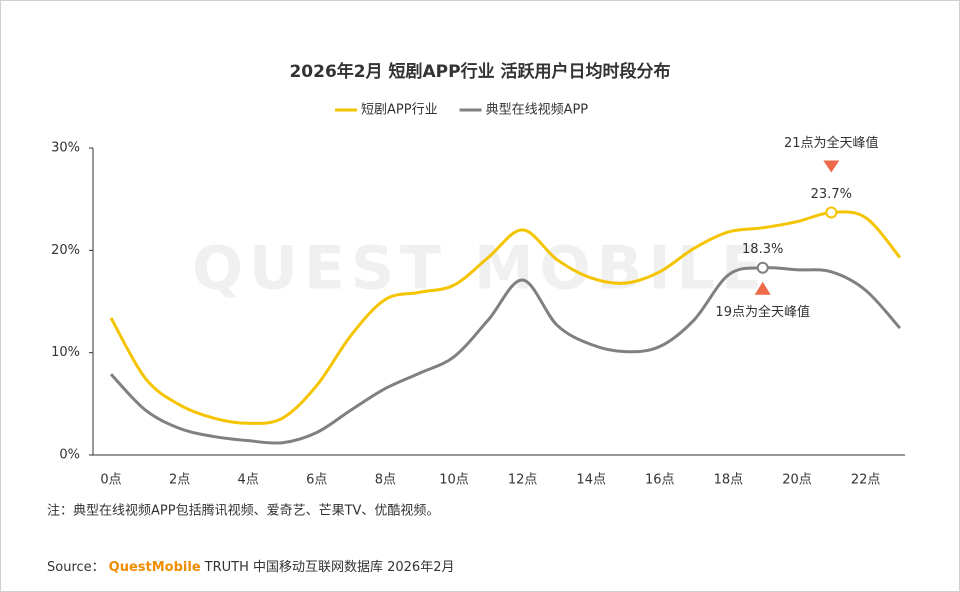 The width and height of the screenshot is (960, 592). Describe the element at coordinates (480, 269) in the screenshot. I see `watermark: QUEST MOBILE` at that location.